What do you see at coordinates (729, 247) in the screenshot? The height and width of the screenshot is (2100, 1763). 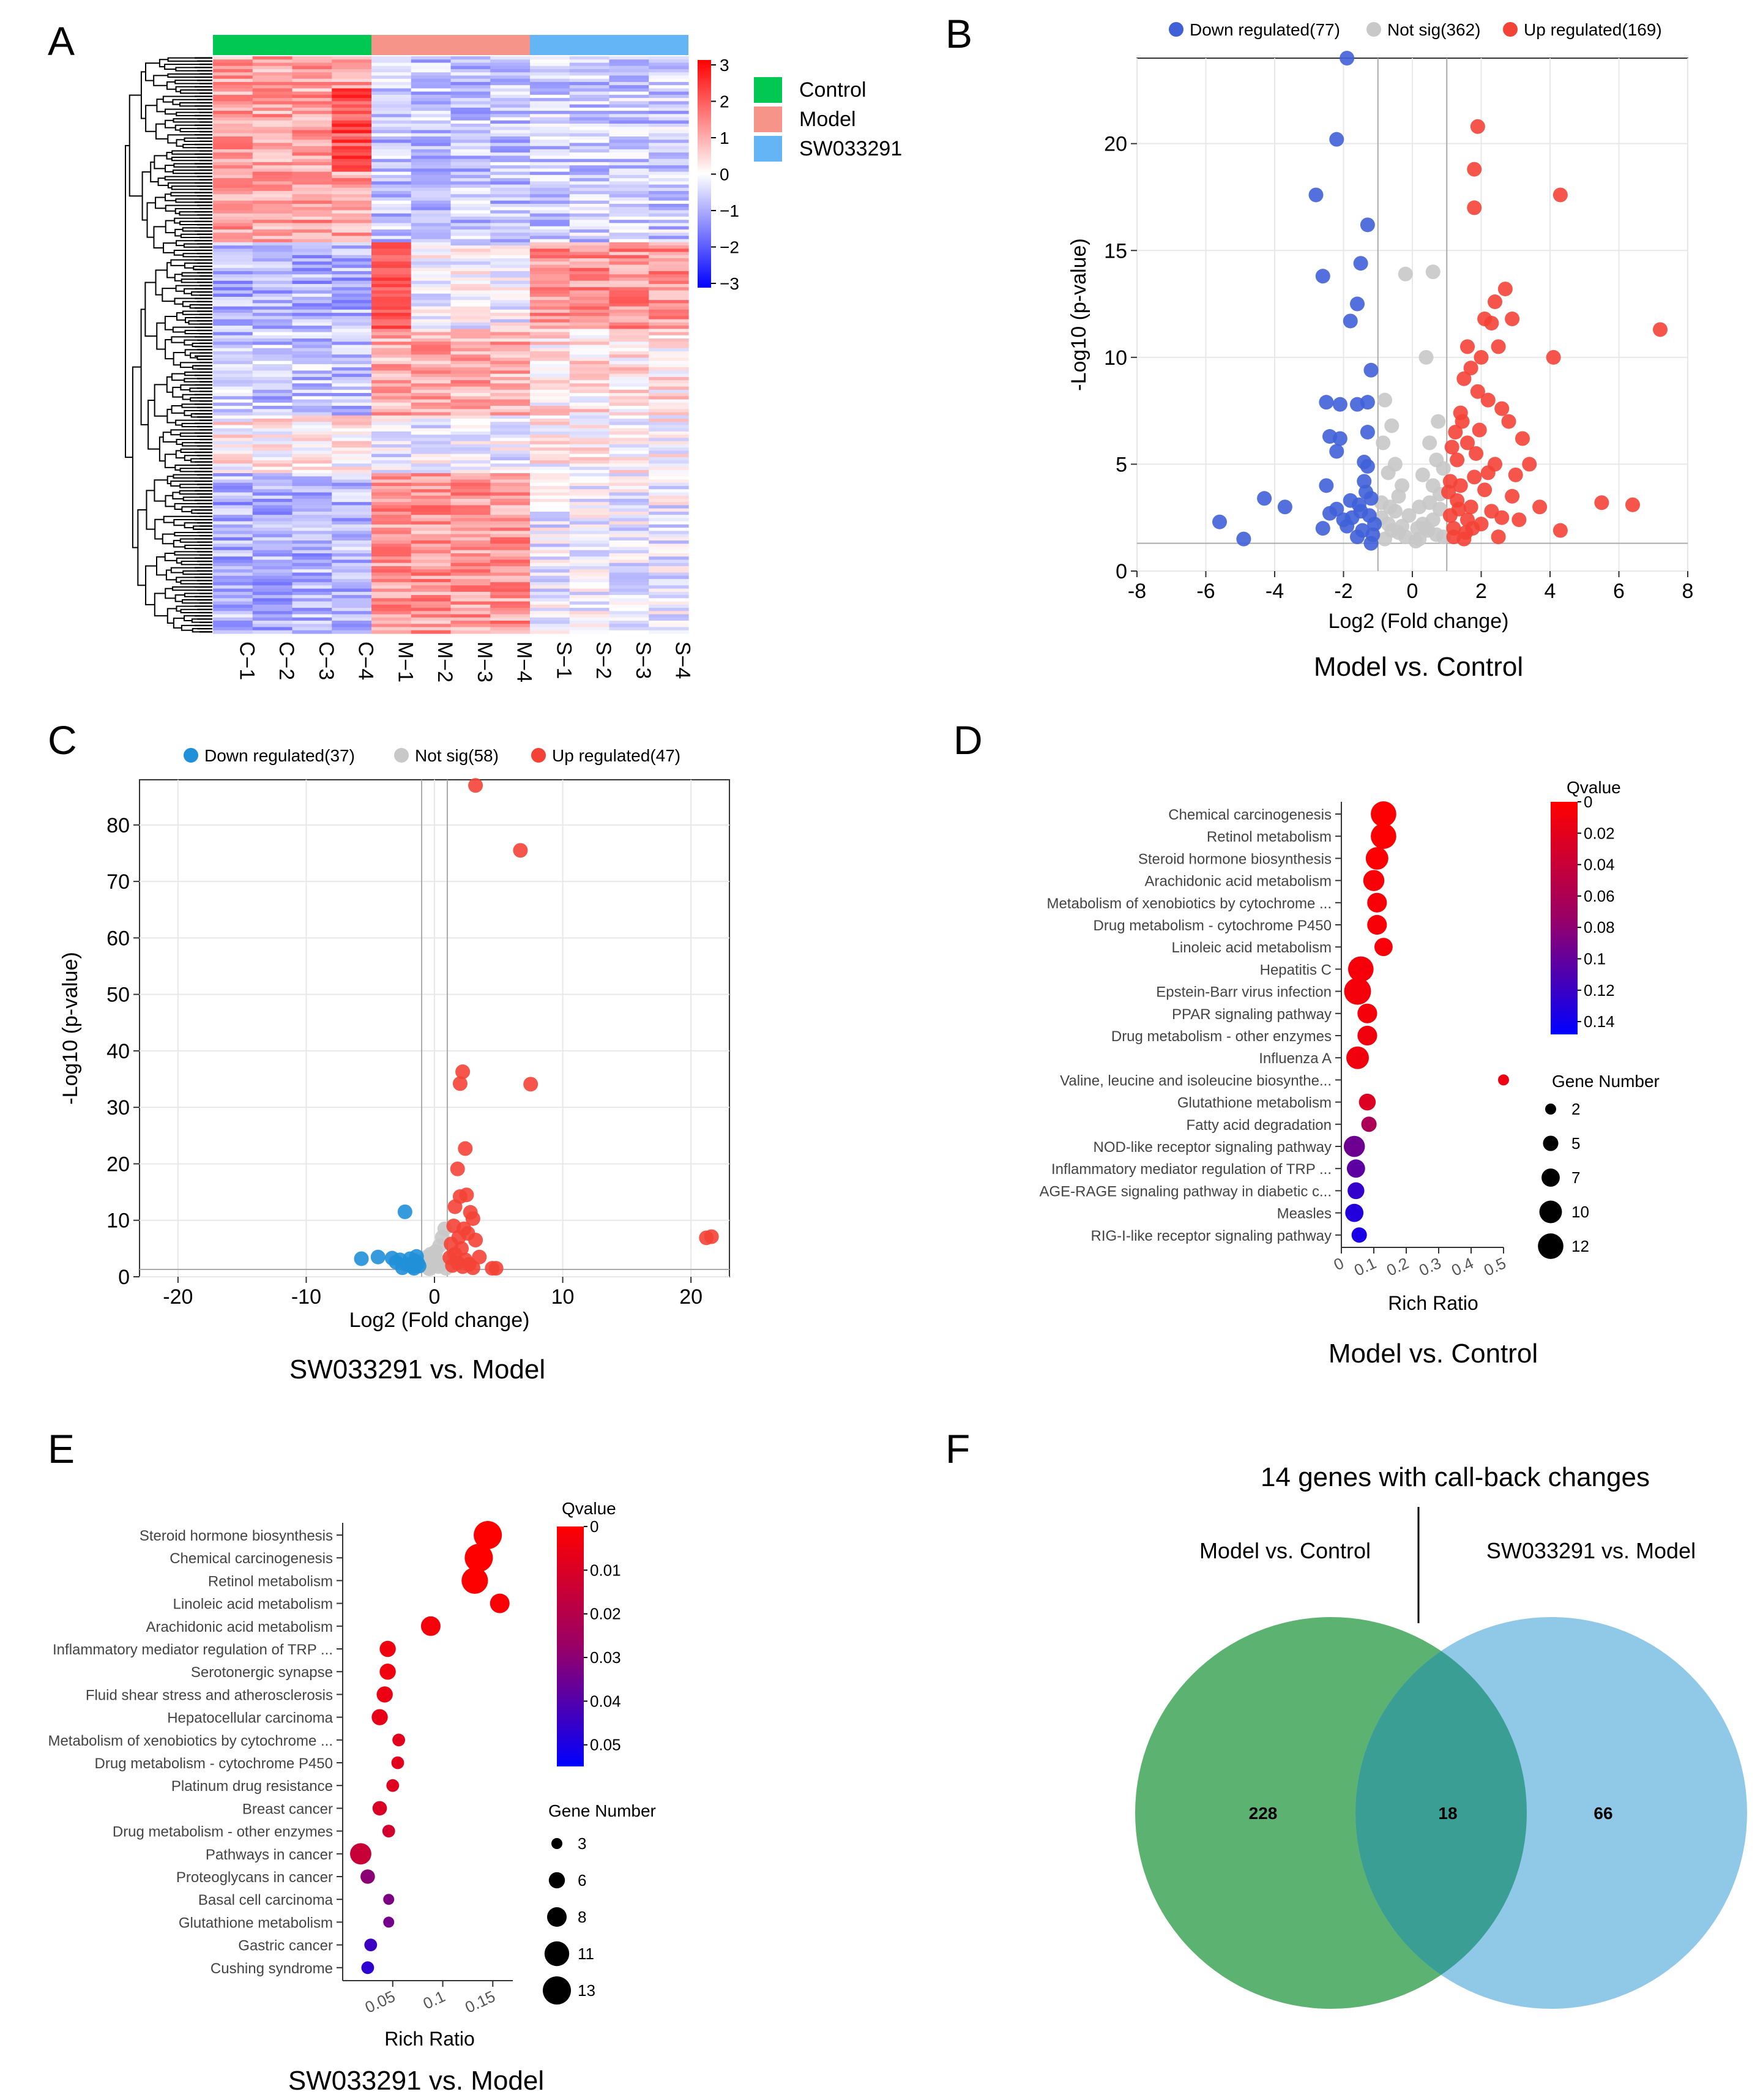 I see `scale-tick-label: −2` at bounding box center [729, 247].